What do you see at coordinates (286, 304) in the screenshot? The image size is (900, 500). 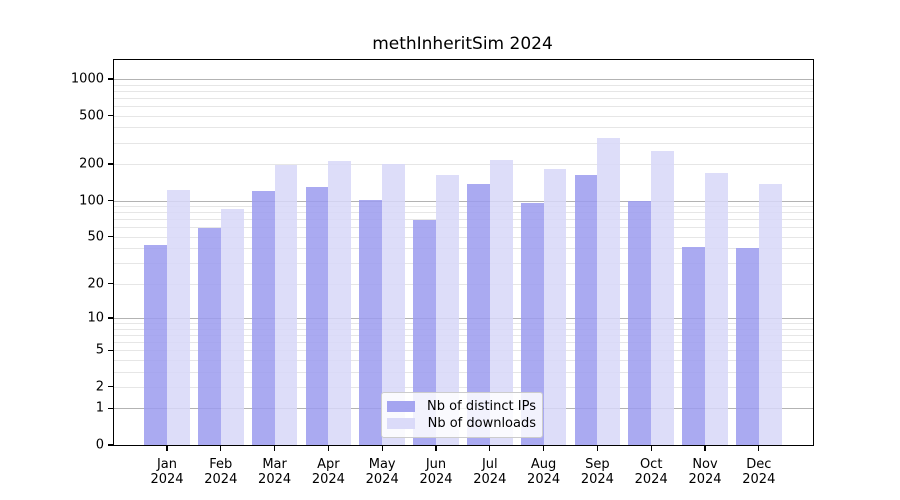 I see `bar-downloads-mar` at bounding box center [286, 304].